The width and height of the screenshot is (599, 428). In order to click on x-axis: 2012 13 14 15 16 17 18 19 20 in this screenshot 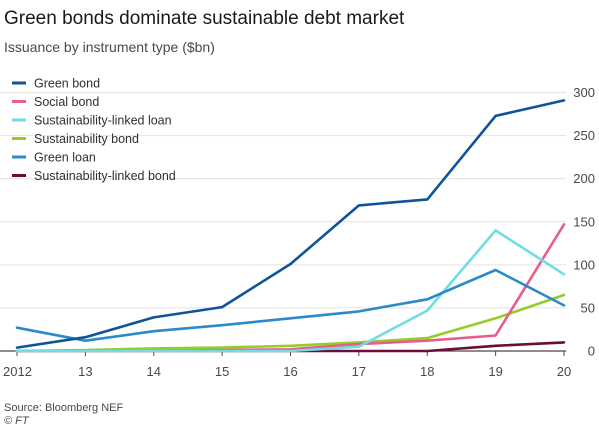, I will do `click(287, 365)`.